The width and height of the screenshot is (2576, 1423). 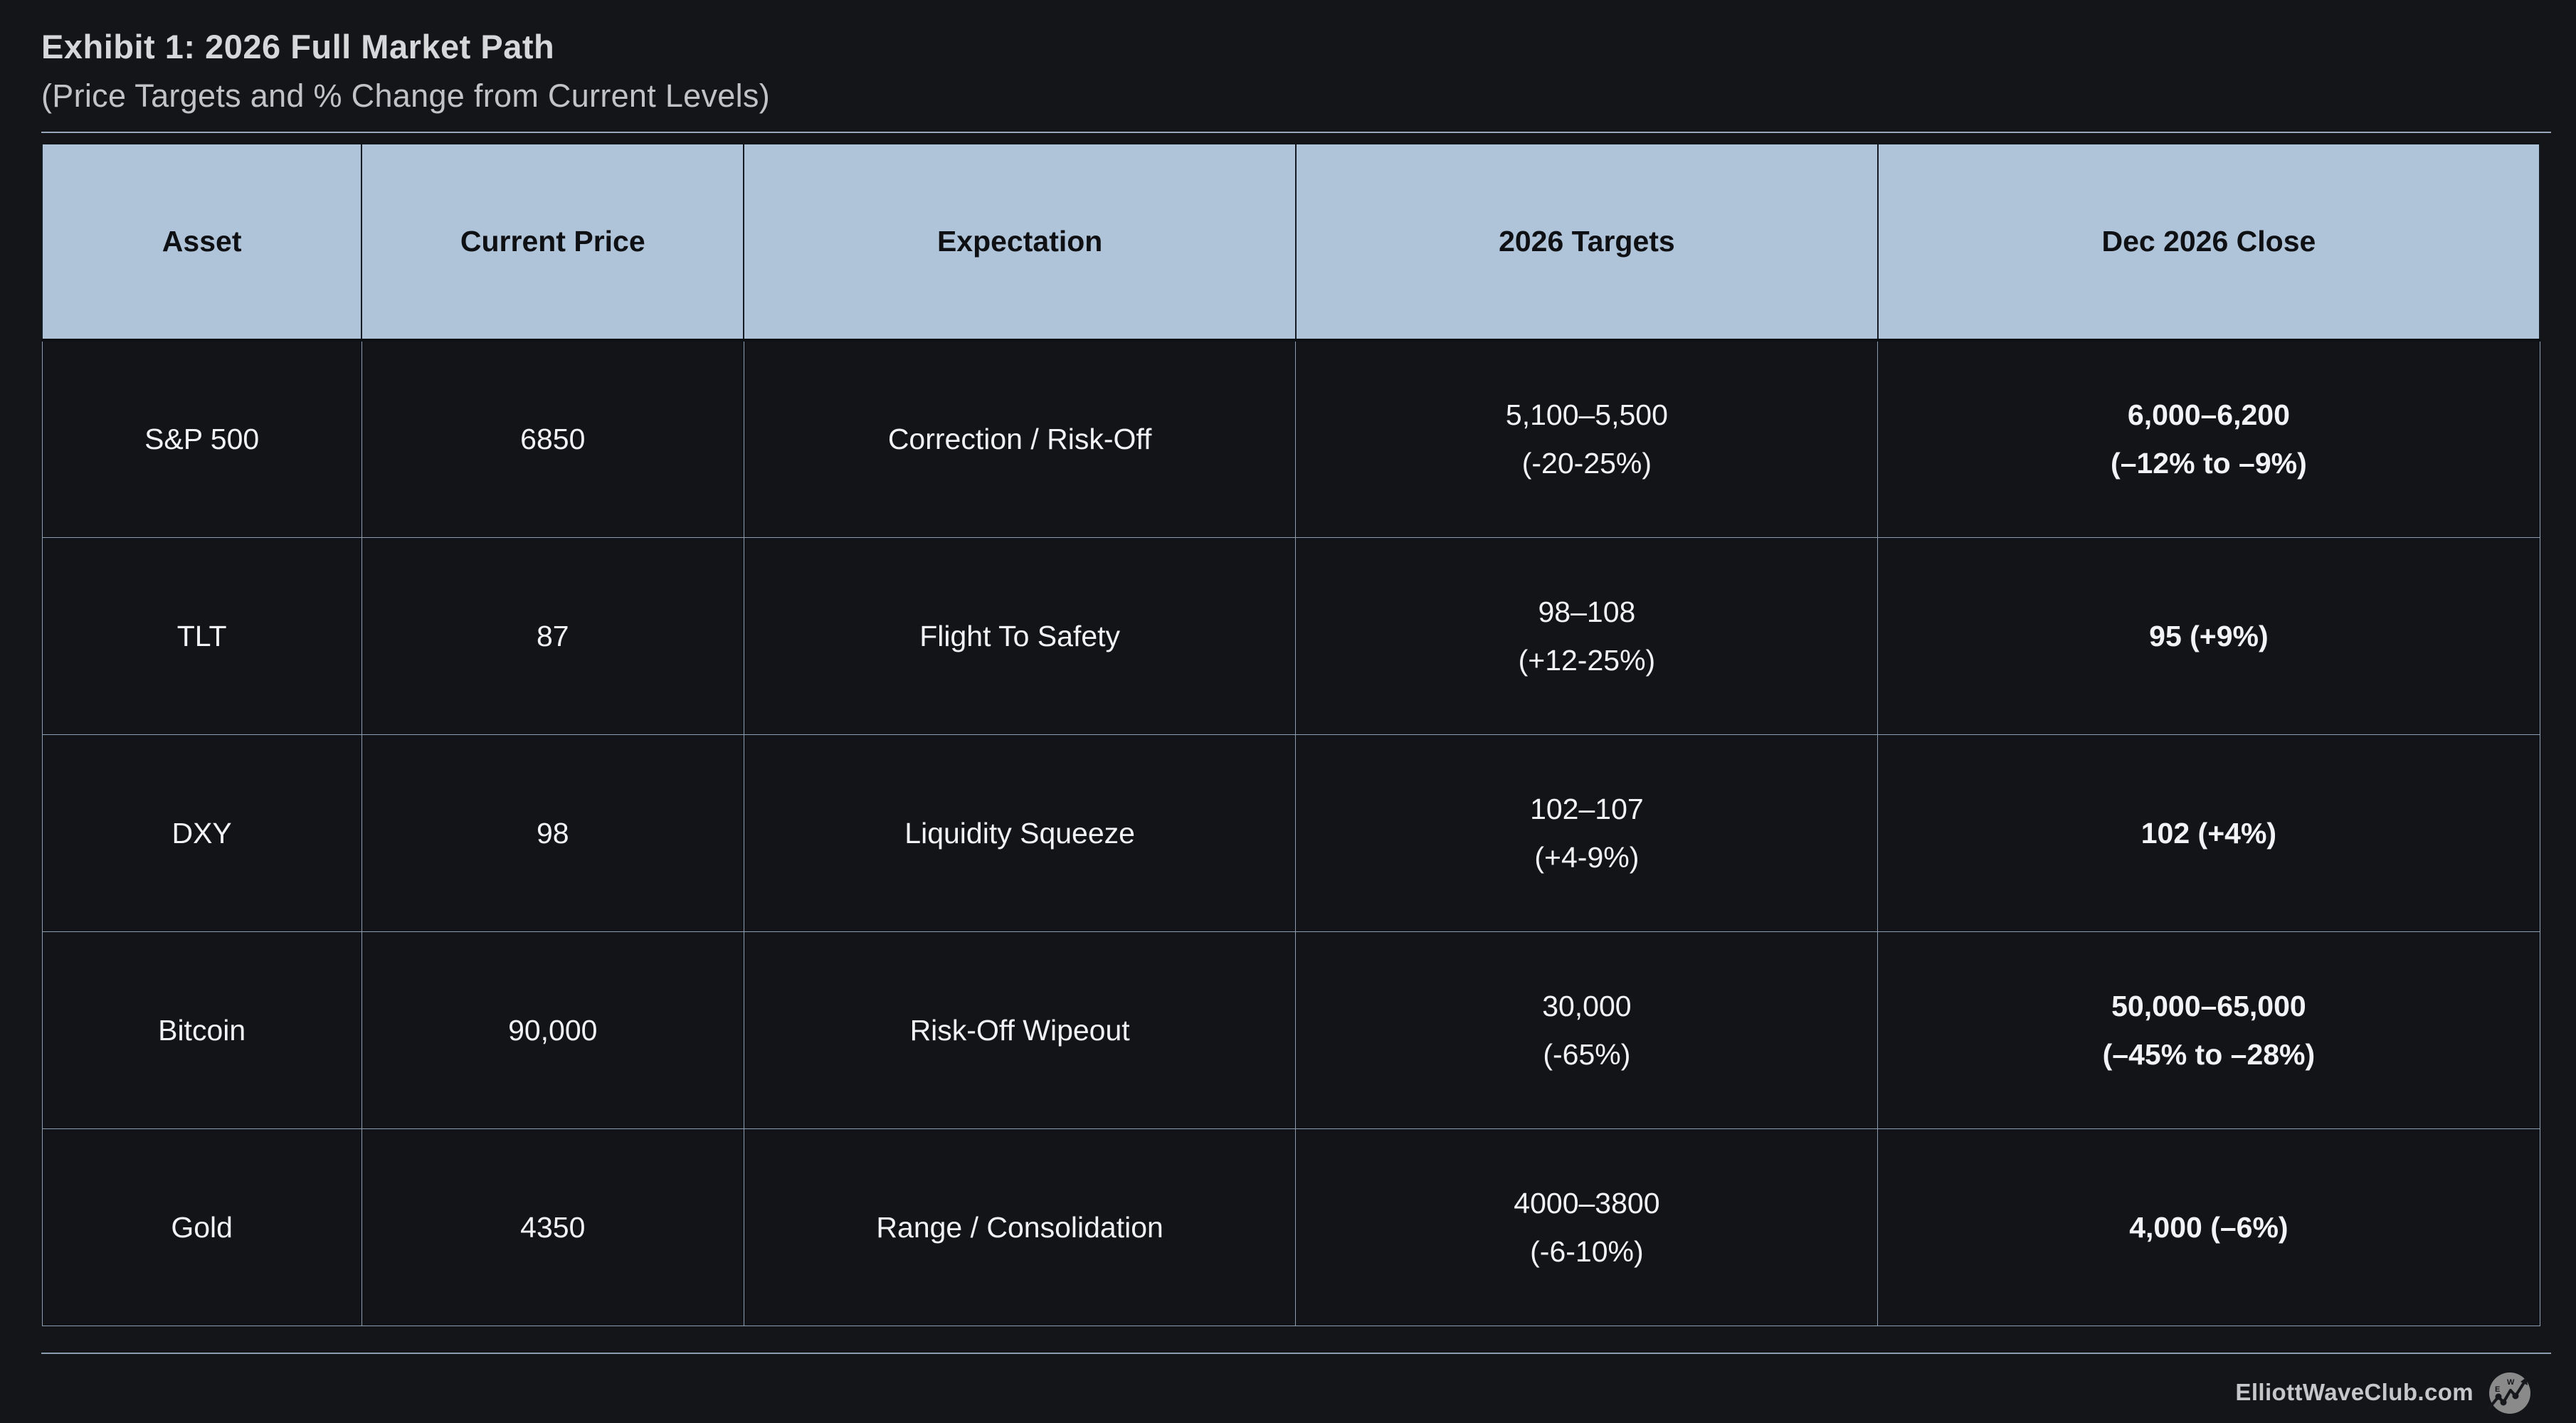 I want to click on current-price-cell: 87, so click(x=552, y=635).